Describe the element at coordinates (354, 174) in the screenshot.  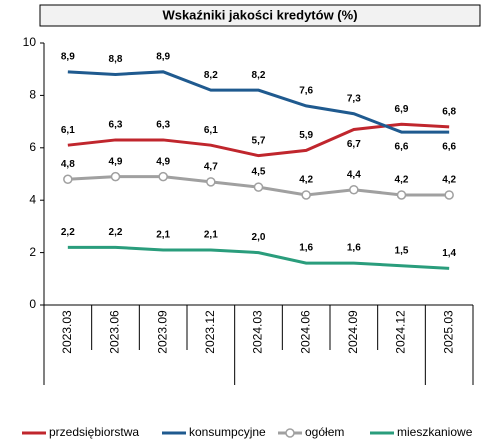
I see `data-label: 4,4` at that location.